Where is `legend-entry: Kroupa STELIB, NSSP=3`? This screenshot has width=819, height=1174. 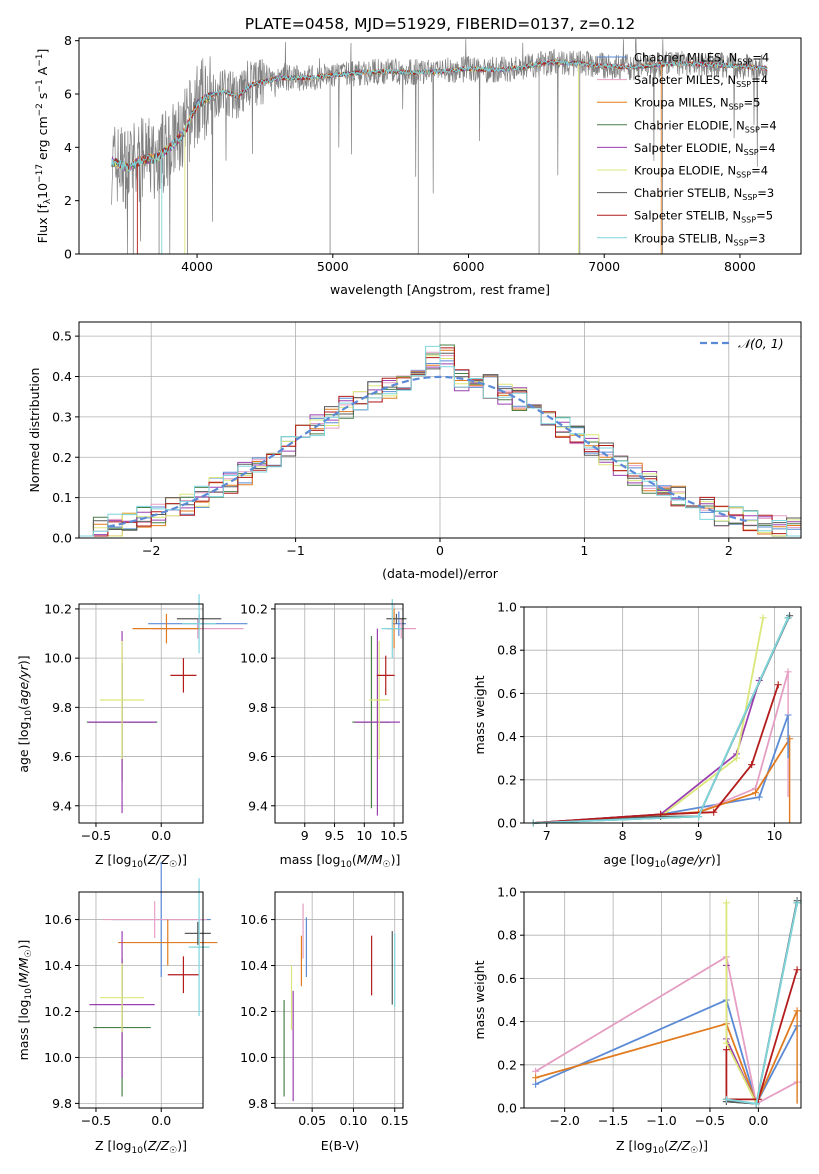 legend-entry: Kroupa STELIB, NSSP=3 is located at coordinates (699, 239).